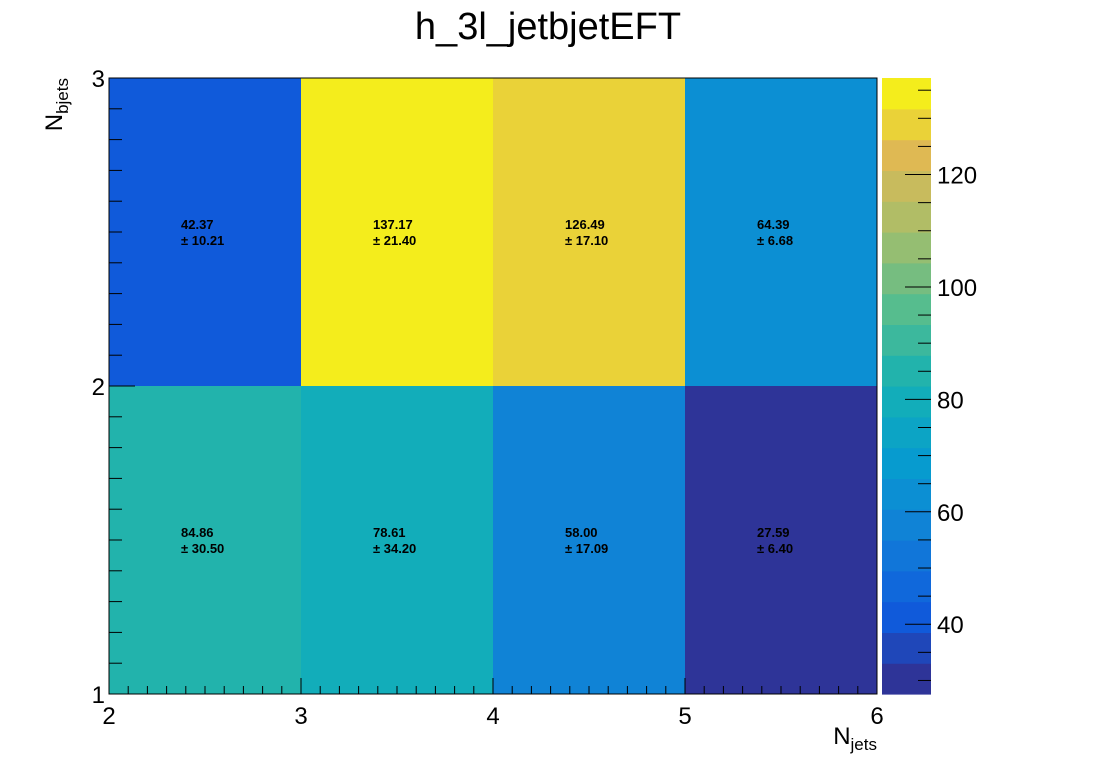 The height and width of the screenshot is (772, 1096). What do you see at coordinates (393, 224) in the screenshot?
I see `cell-value-label: 137.17` at bounding box center [393, 224].